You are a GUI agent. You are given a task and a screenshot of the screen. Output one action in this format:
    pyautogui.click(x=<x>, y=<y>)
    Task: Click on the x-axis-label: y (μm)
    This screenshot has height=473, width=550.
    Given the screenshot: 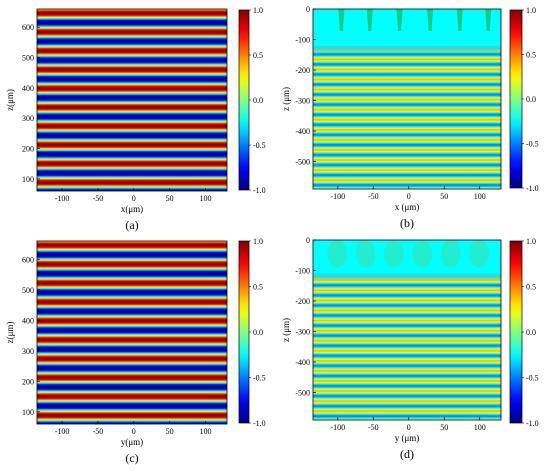 What is the action you would take?
    pyautogui.click(x=407, y=438)
    